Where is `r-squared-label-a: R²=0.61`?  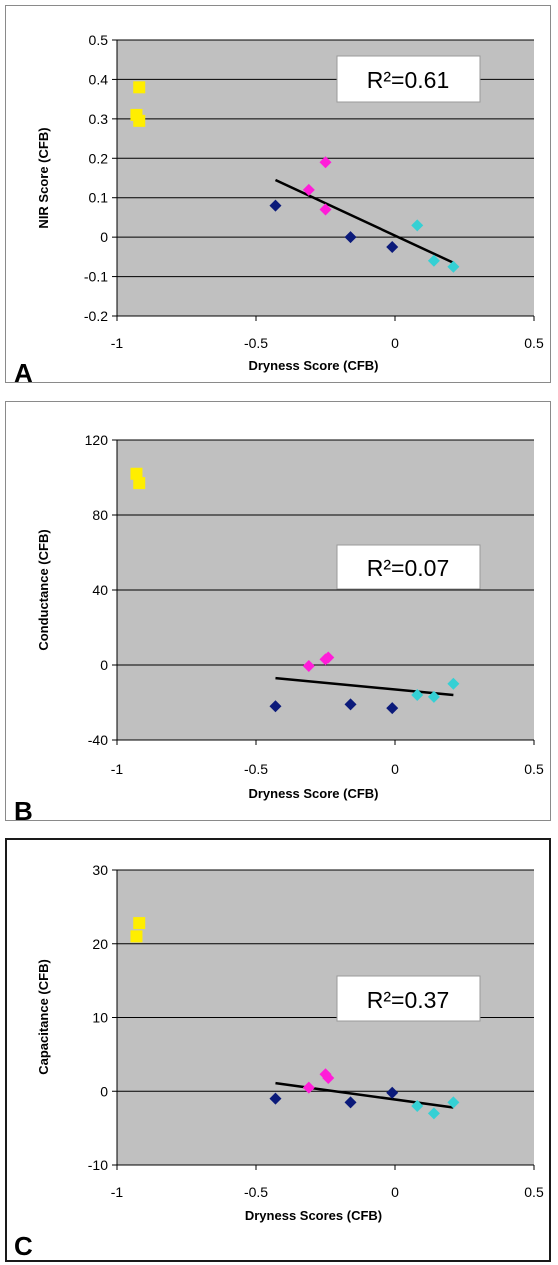 r-squared-label-a: R²=0.61 is located at coordinates (408, 80).